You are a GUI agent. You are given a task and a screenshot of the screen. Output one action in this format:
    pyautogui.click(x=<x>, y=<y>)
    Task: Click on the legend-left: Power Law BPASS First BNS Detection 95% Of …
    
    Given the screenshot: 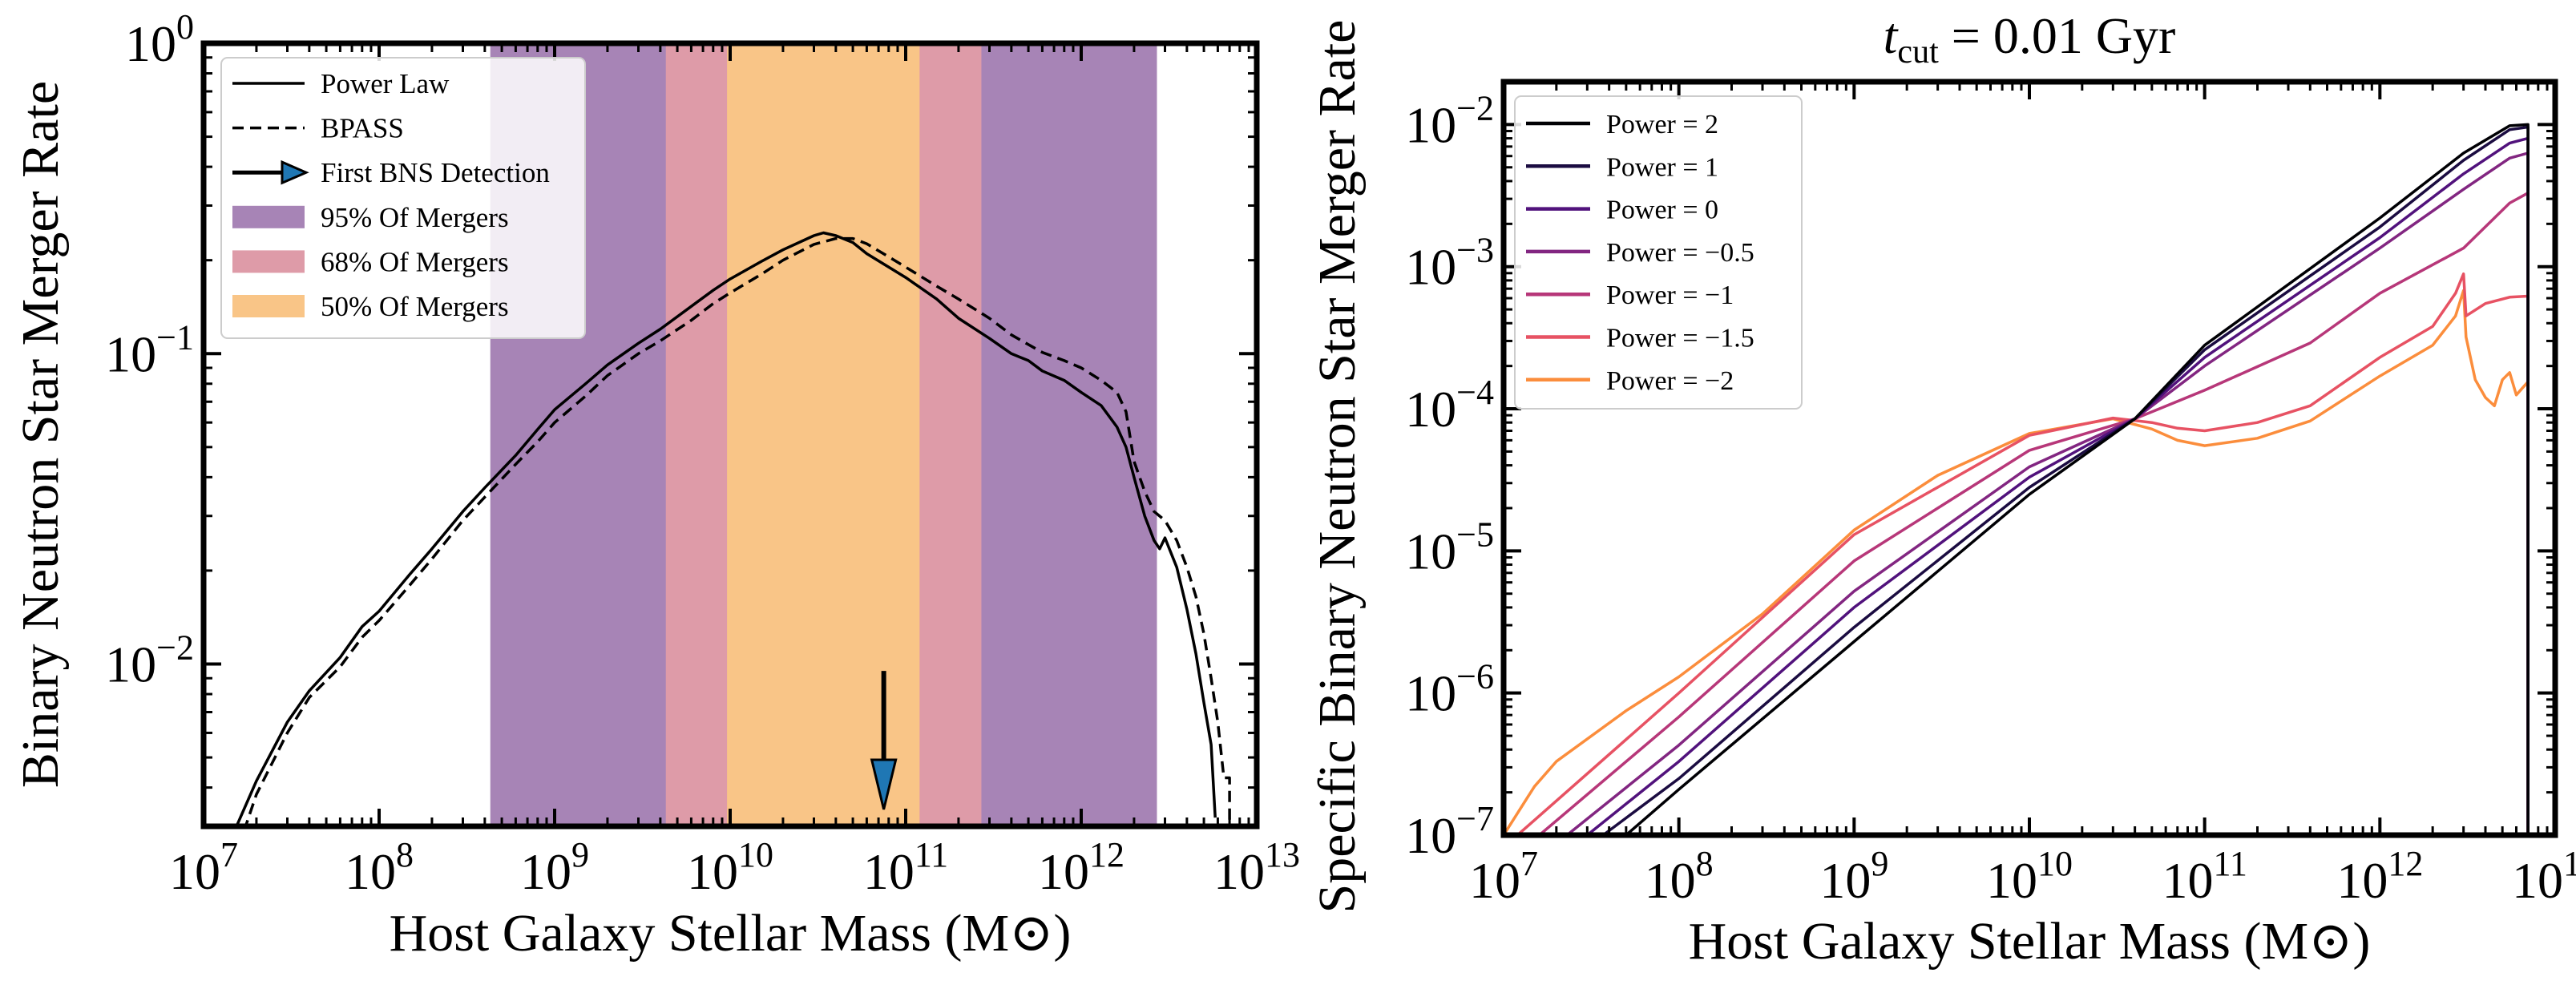 What is the action you would take?
    pyautogui.click(x=403, y=198)
    